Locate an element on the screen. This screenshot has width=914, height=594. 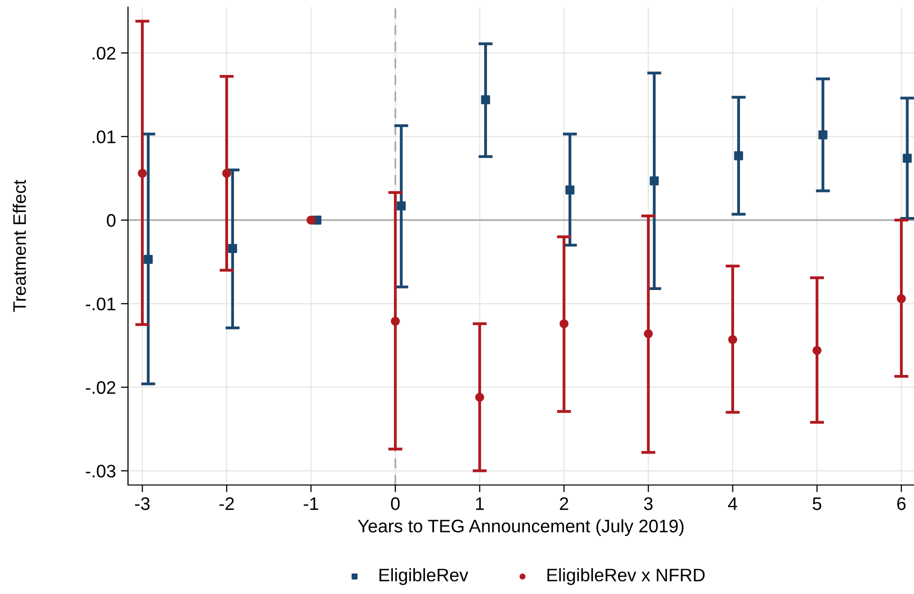
x-tick-label: 6 is located at coordinates (901, 503).